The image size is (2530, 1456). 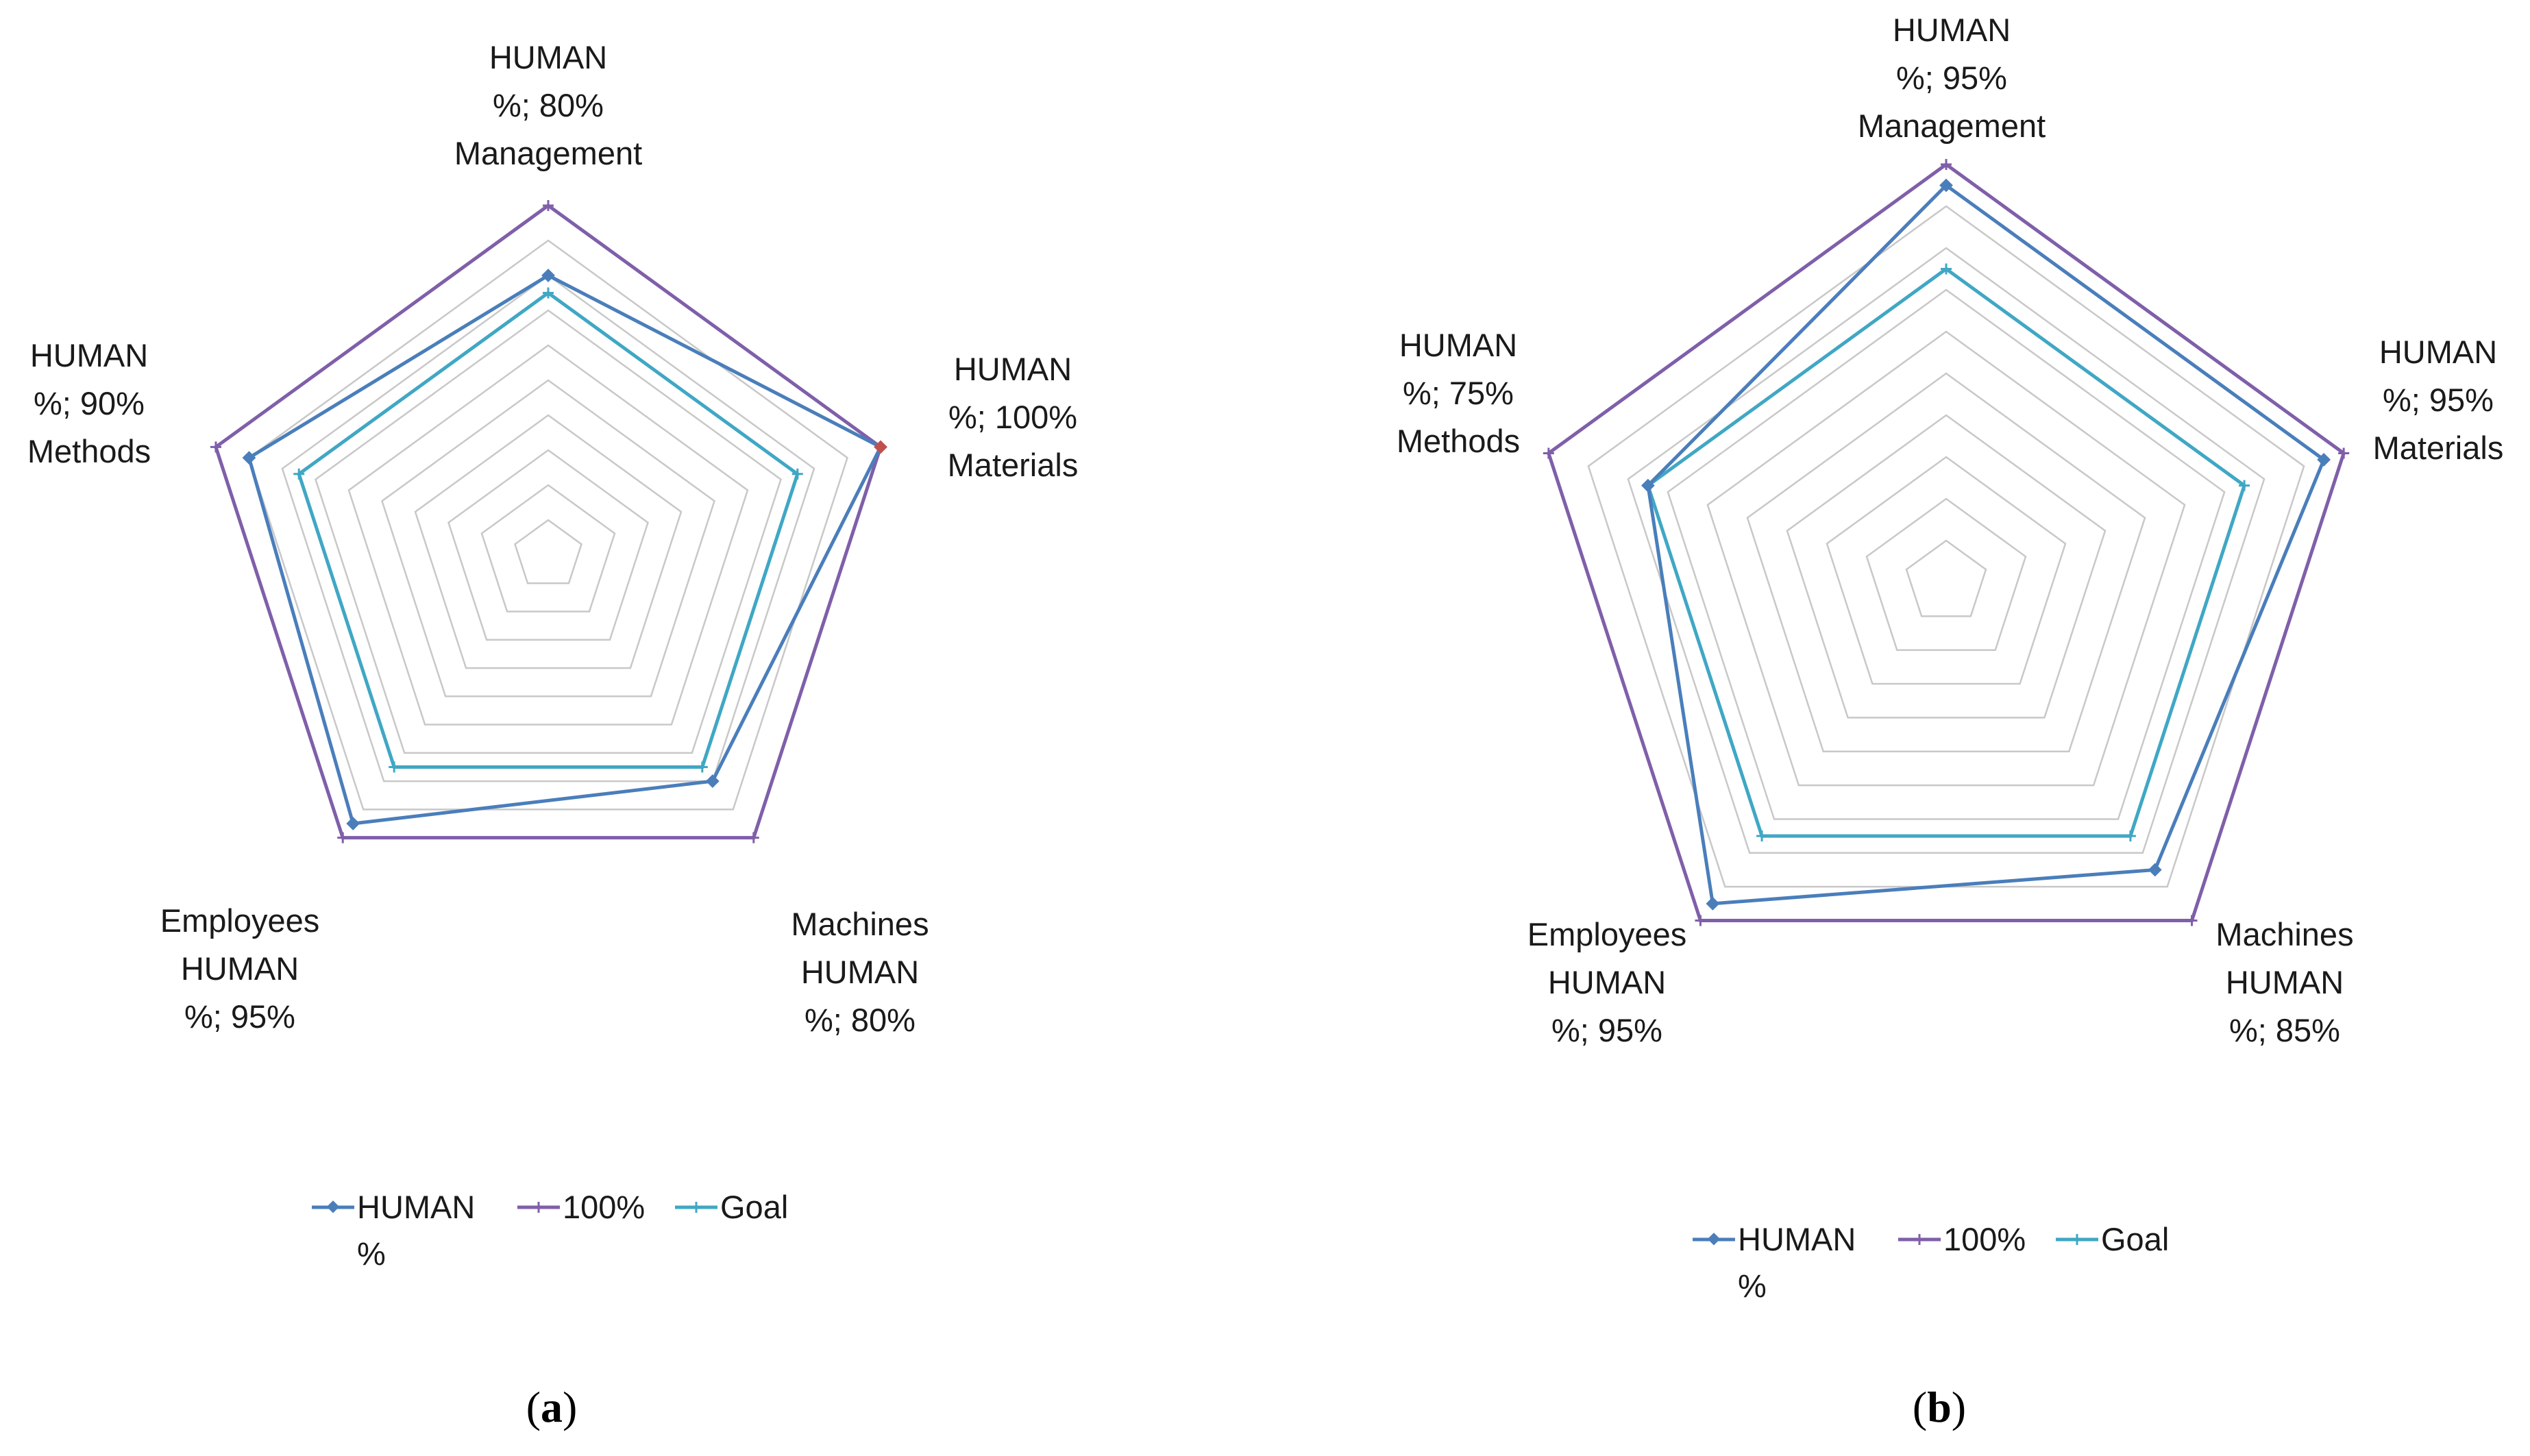 What do you see at coordinates (240, 920) in the screenshot?
I see `point-label-line: Employees` at bounding box center [240, 920].